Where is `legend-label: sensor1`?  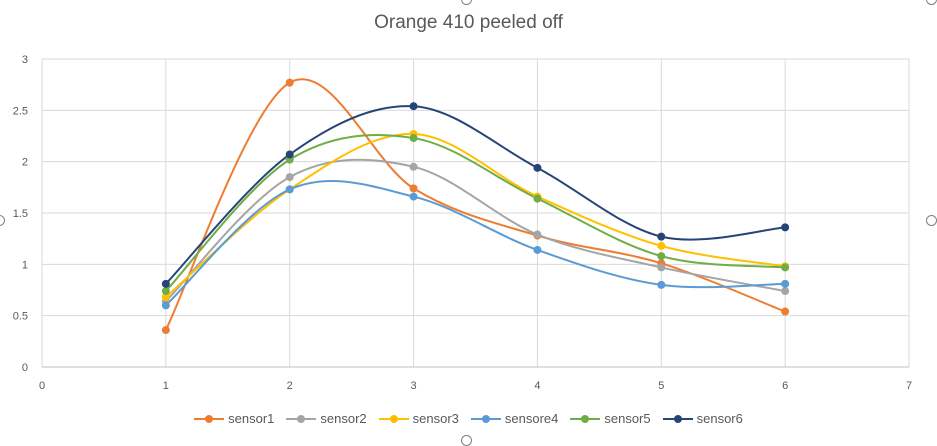
legend-label: sensor1 is located at coordinates (251, 418).